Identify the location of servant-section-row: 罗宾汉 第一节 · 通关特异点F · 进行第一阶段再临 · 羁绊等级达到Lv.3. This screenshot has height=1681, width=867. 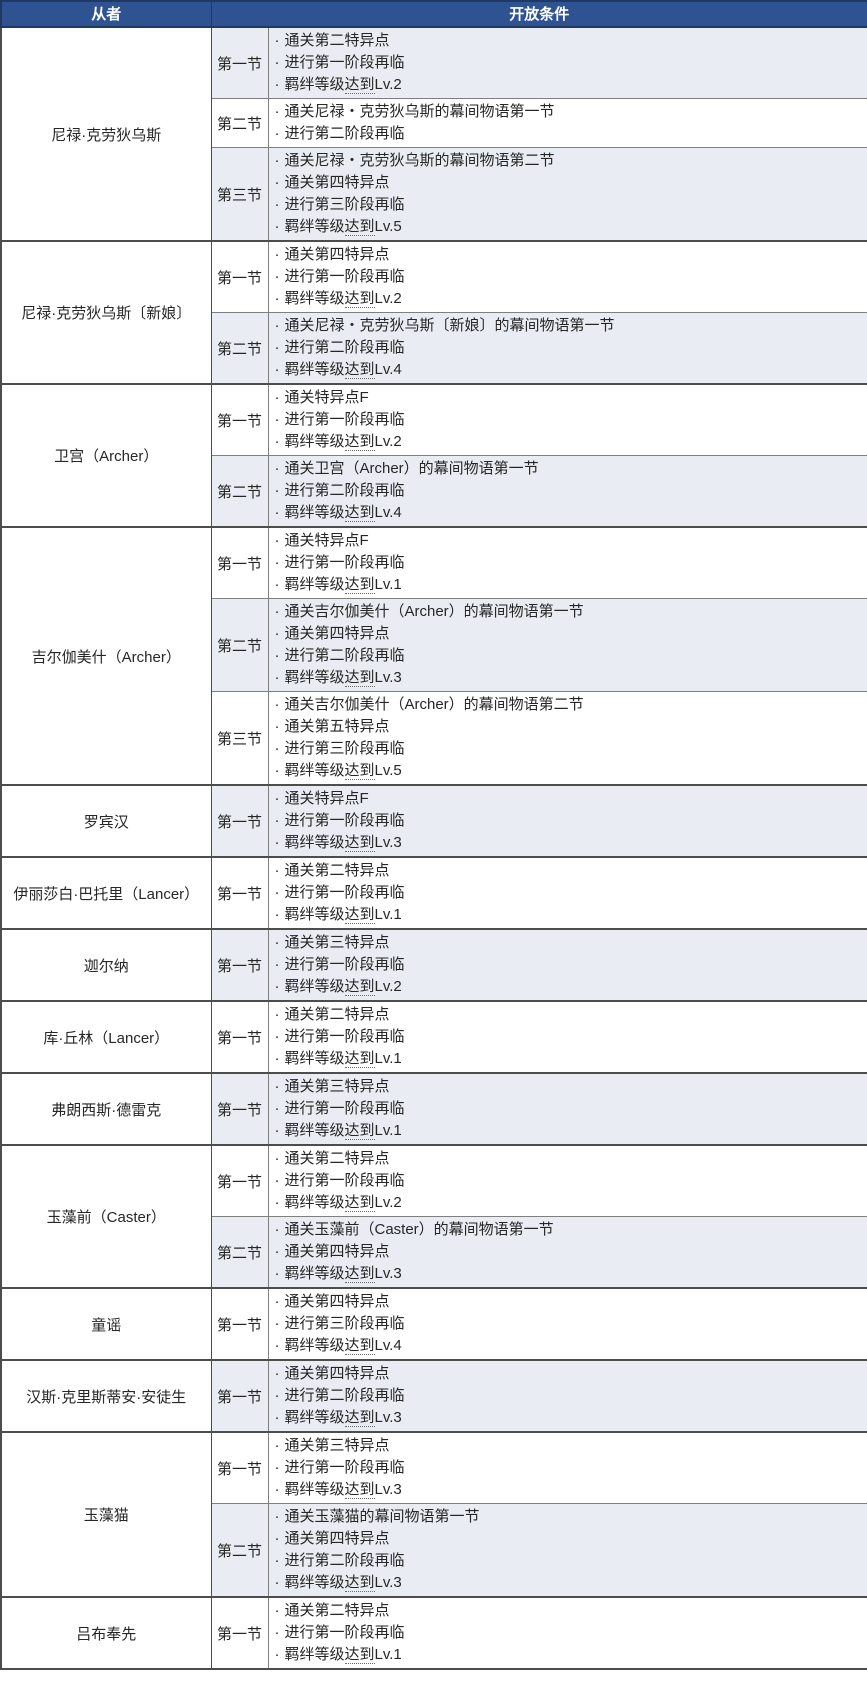
(433, 821).